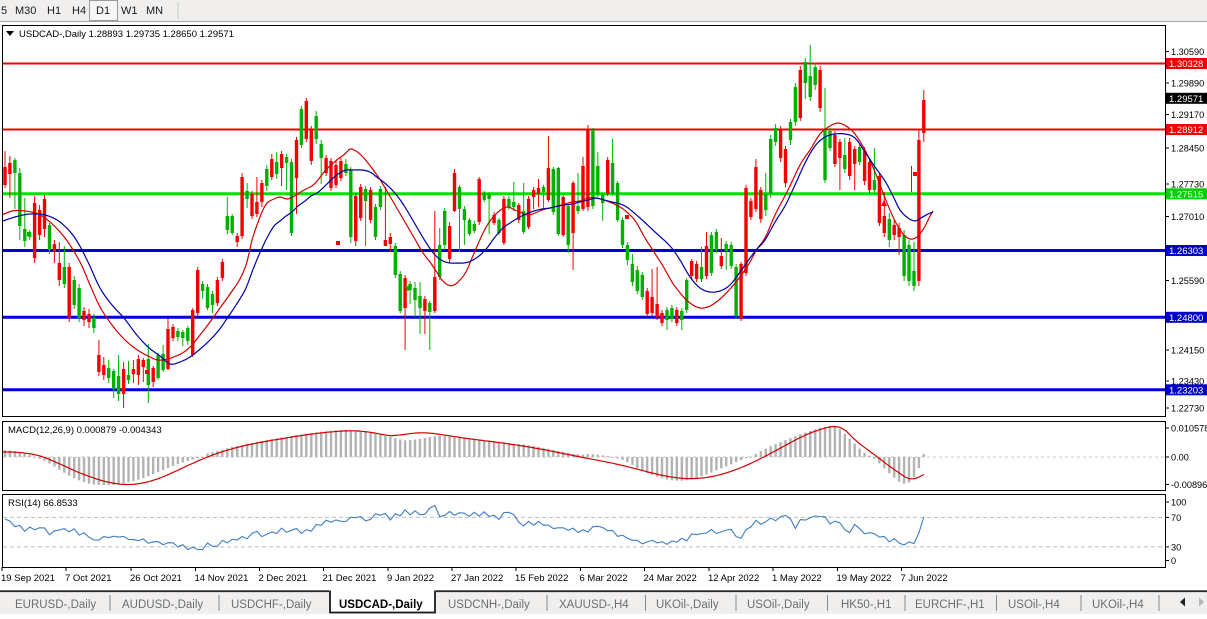 The width and height of the screenshot is (1207, 619). What do you see at coordinates (283, 578) in the screenshot?
I see `svg-text: 2 Dec 2021` at bounding box center [283, 578].